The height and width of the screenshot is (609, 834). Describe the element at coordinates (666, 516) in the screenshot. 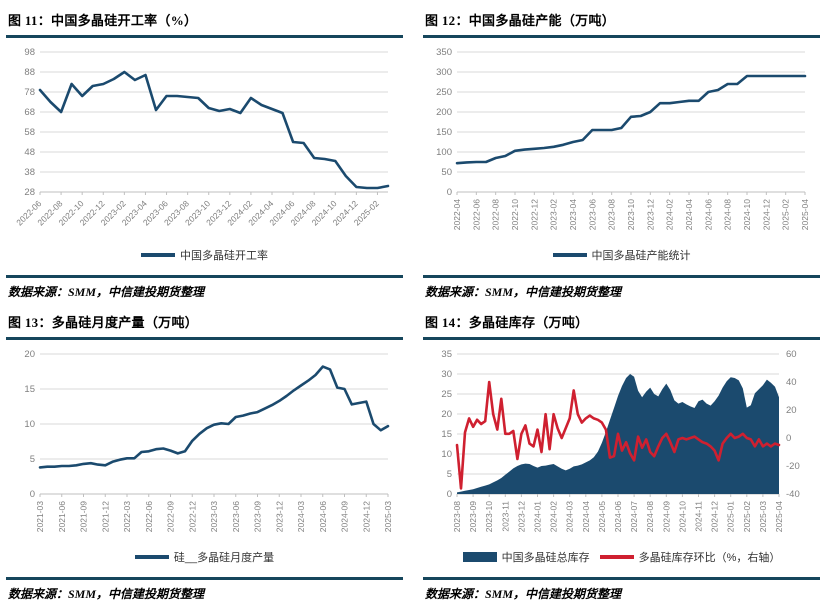

I see `svg-text: 2024-09` at that location.